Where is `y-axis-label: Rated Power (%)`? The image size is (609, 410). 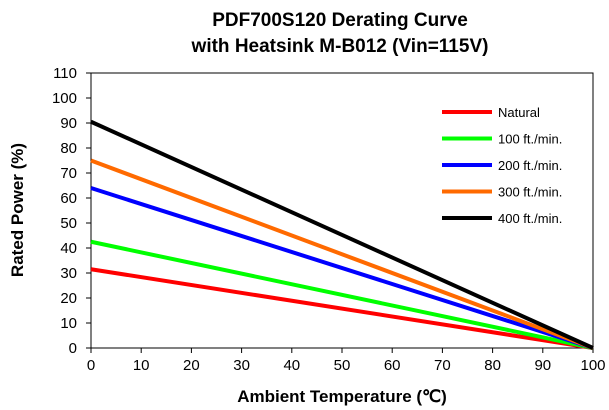
y-axis-label: Rated Power (%) is located at coordinates (17, 210).